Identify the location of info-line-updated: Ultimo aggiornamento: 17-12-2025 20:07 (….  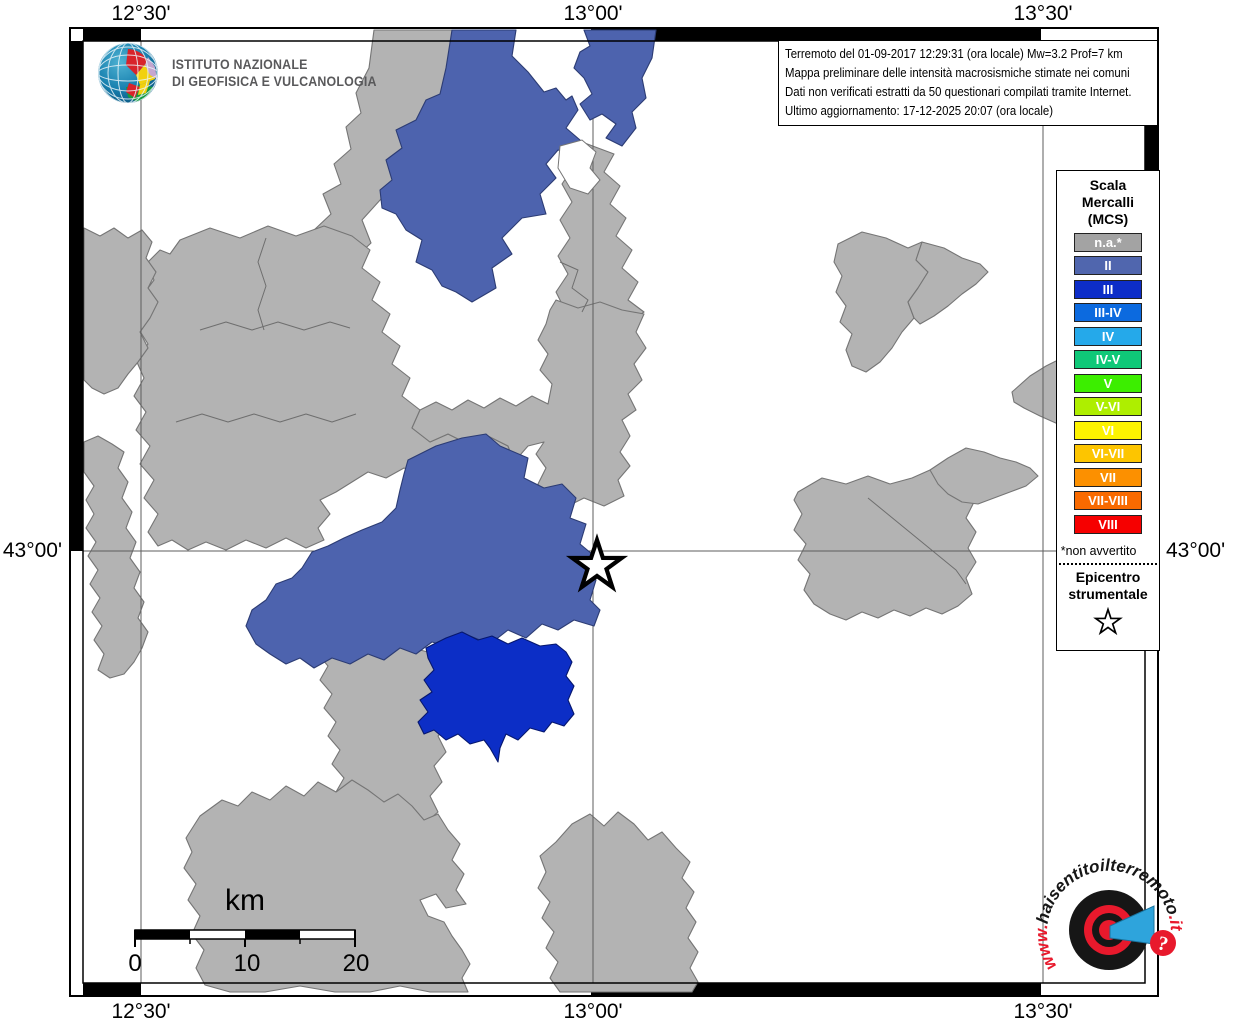
(919, 111).